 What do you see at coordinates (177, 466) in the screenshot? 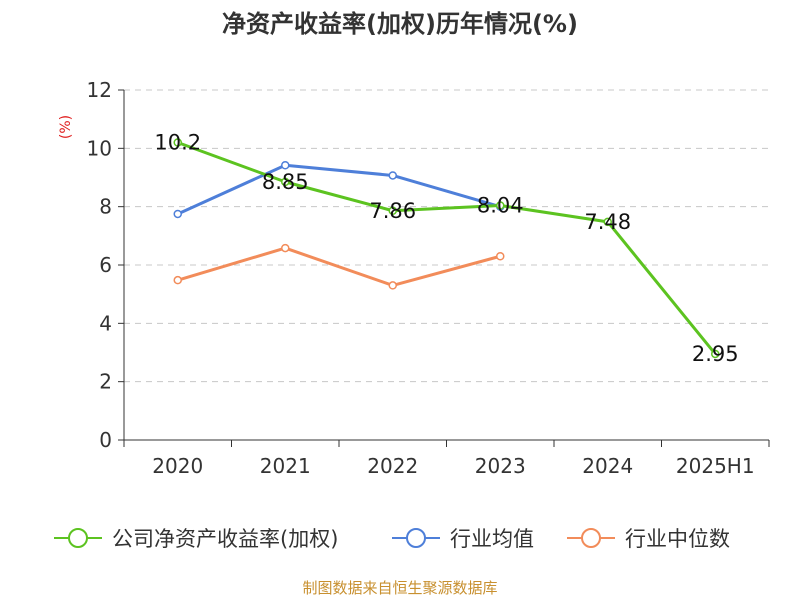
I see `x-tick-label: 2020` at bounding box center [177, 466].